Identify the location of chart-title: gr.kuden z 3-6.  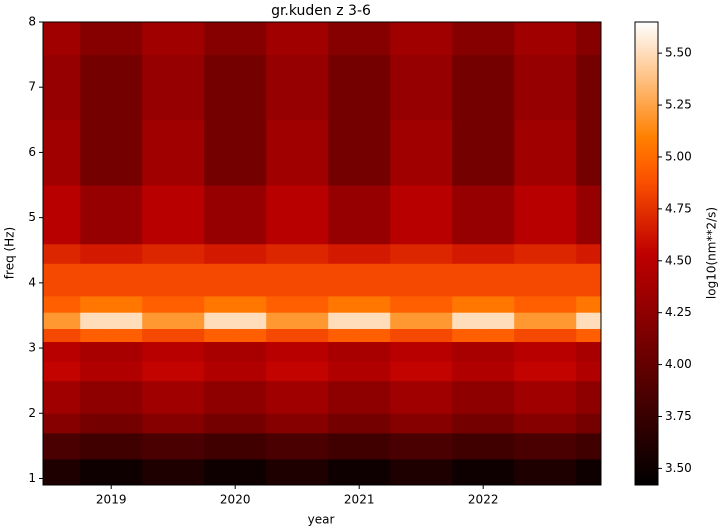
(321, 11).